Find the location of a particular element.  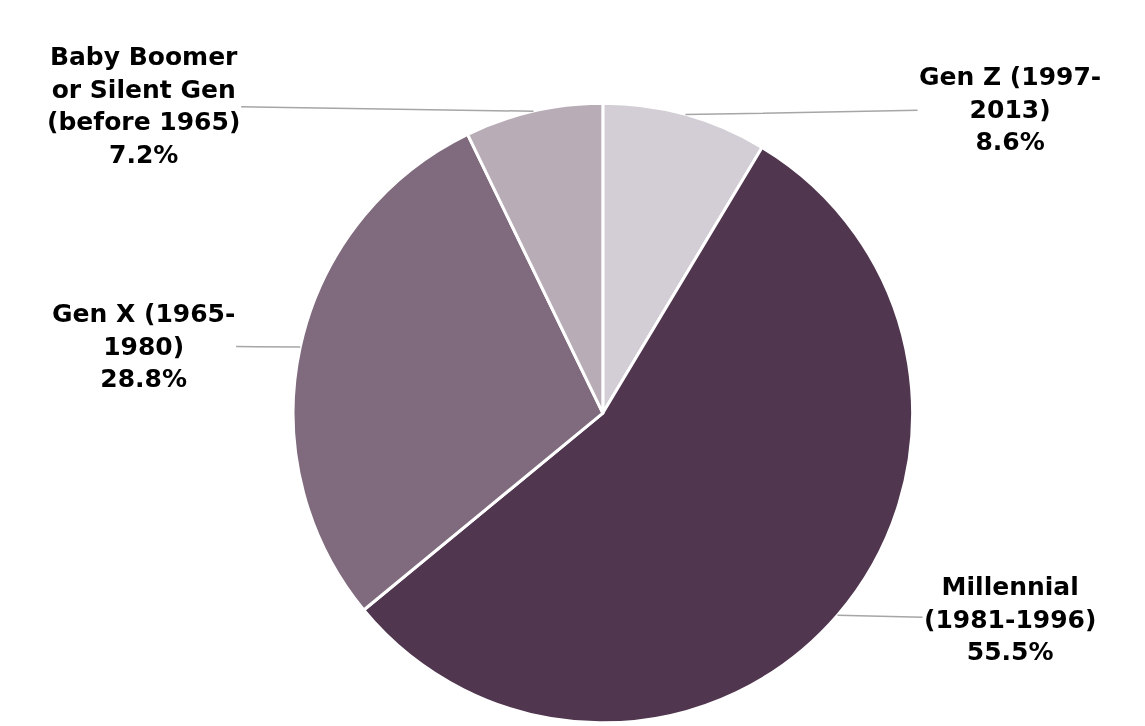

slice-label: Gen X (1965-1980) is located at coordinates (144, 330).